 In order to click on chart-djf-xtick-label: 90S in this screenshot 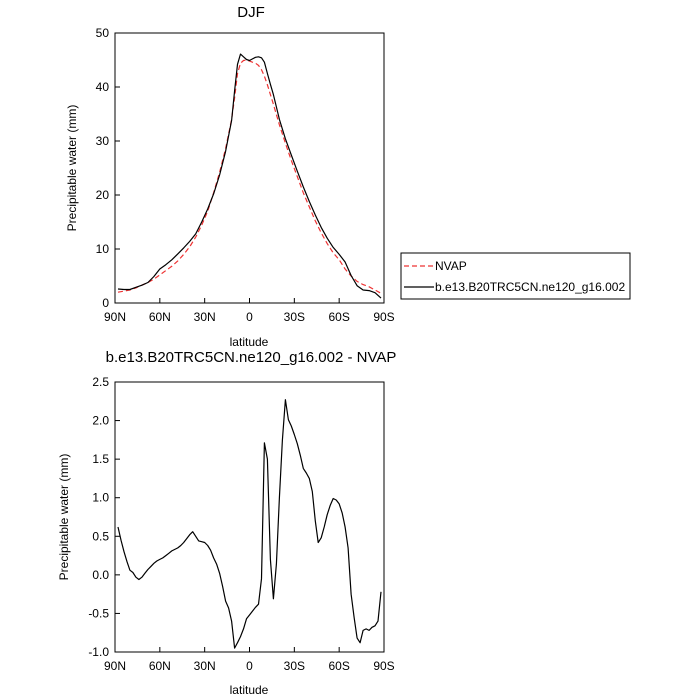, I will do `click(383, 317)`.